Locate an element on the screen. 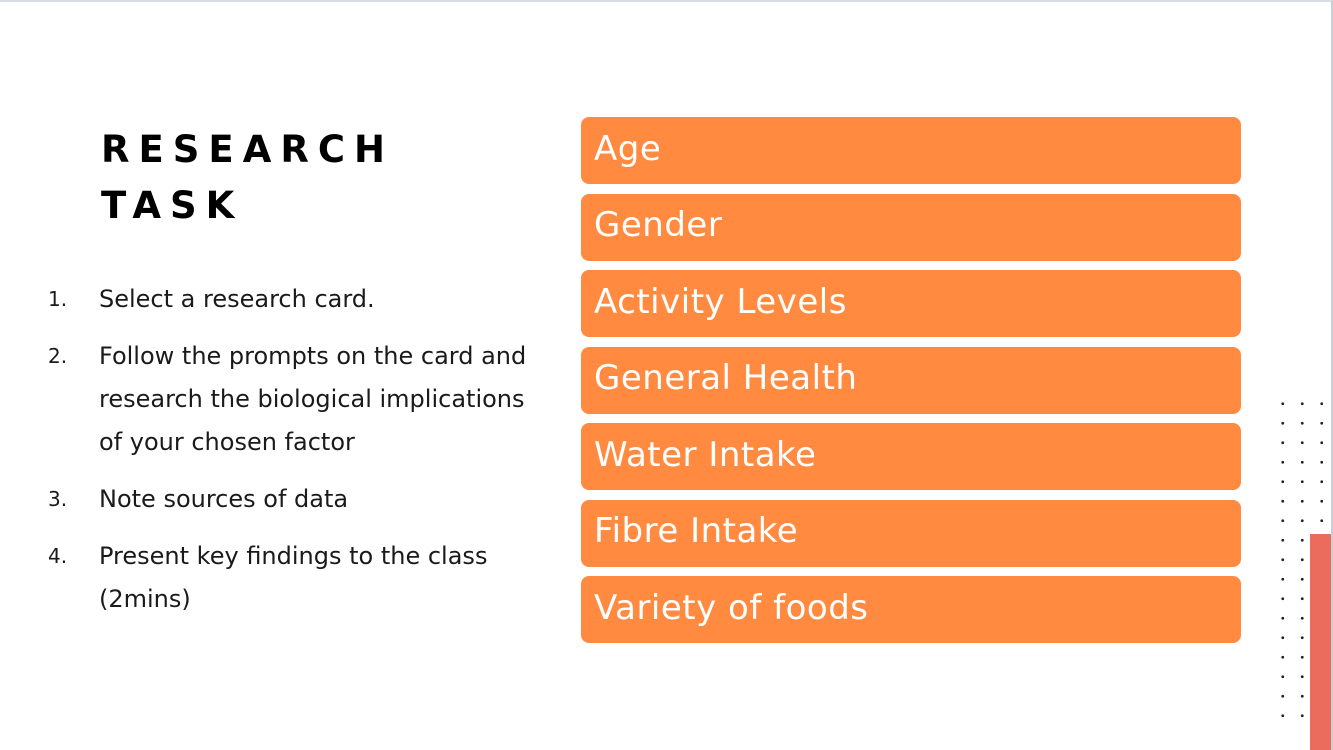  title-line-1: RESEARCH is located at coordinates (247, 149).